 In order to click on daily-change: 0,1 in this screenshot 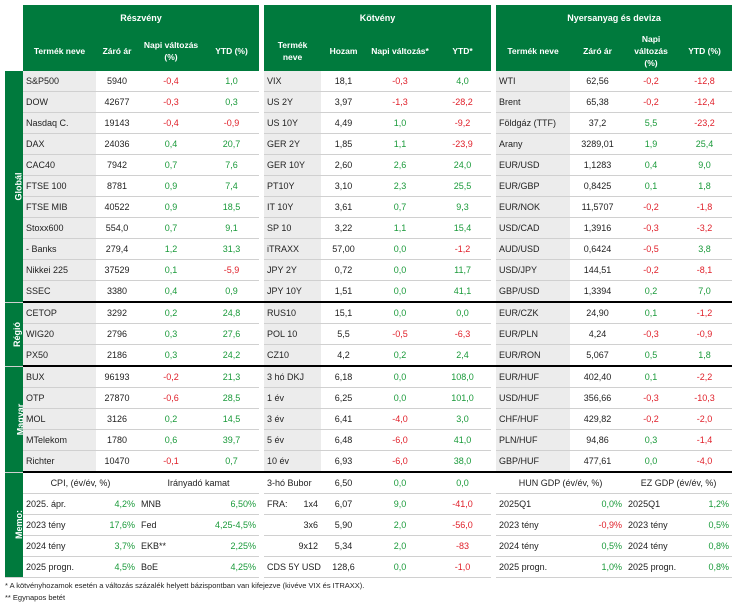, I will do `click(651, 313)`.